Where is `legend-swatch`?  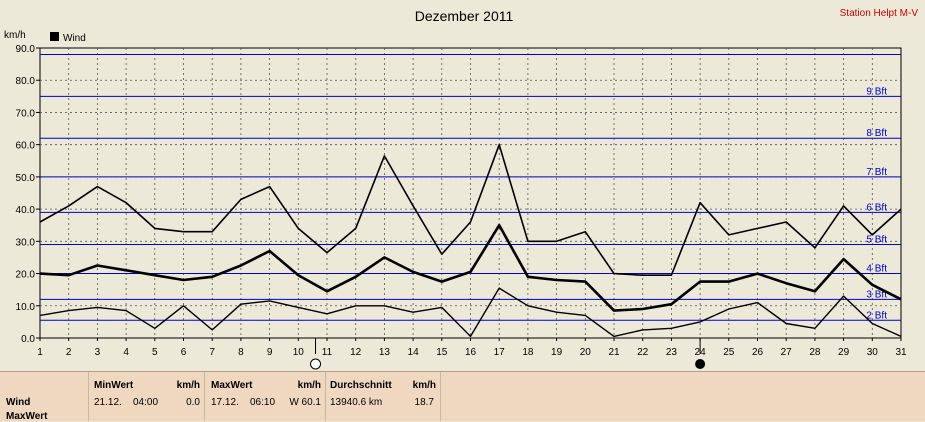
legend-swatch is located at coordinates (54, 36).